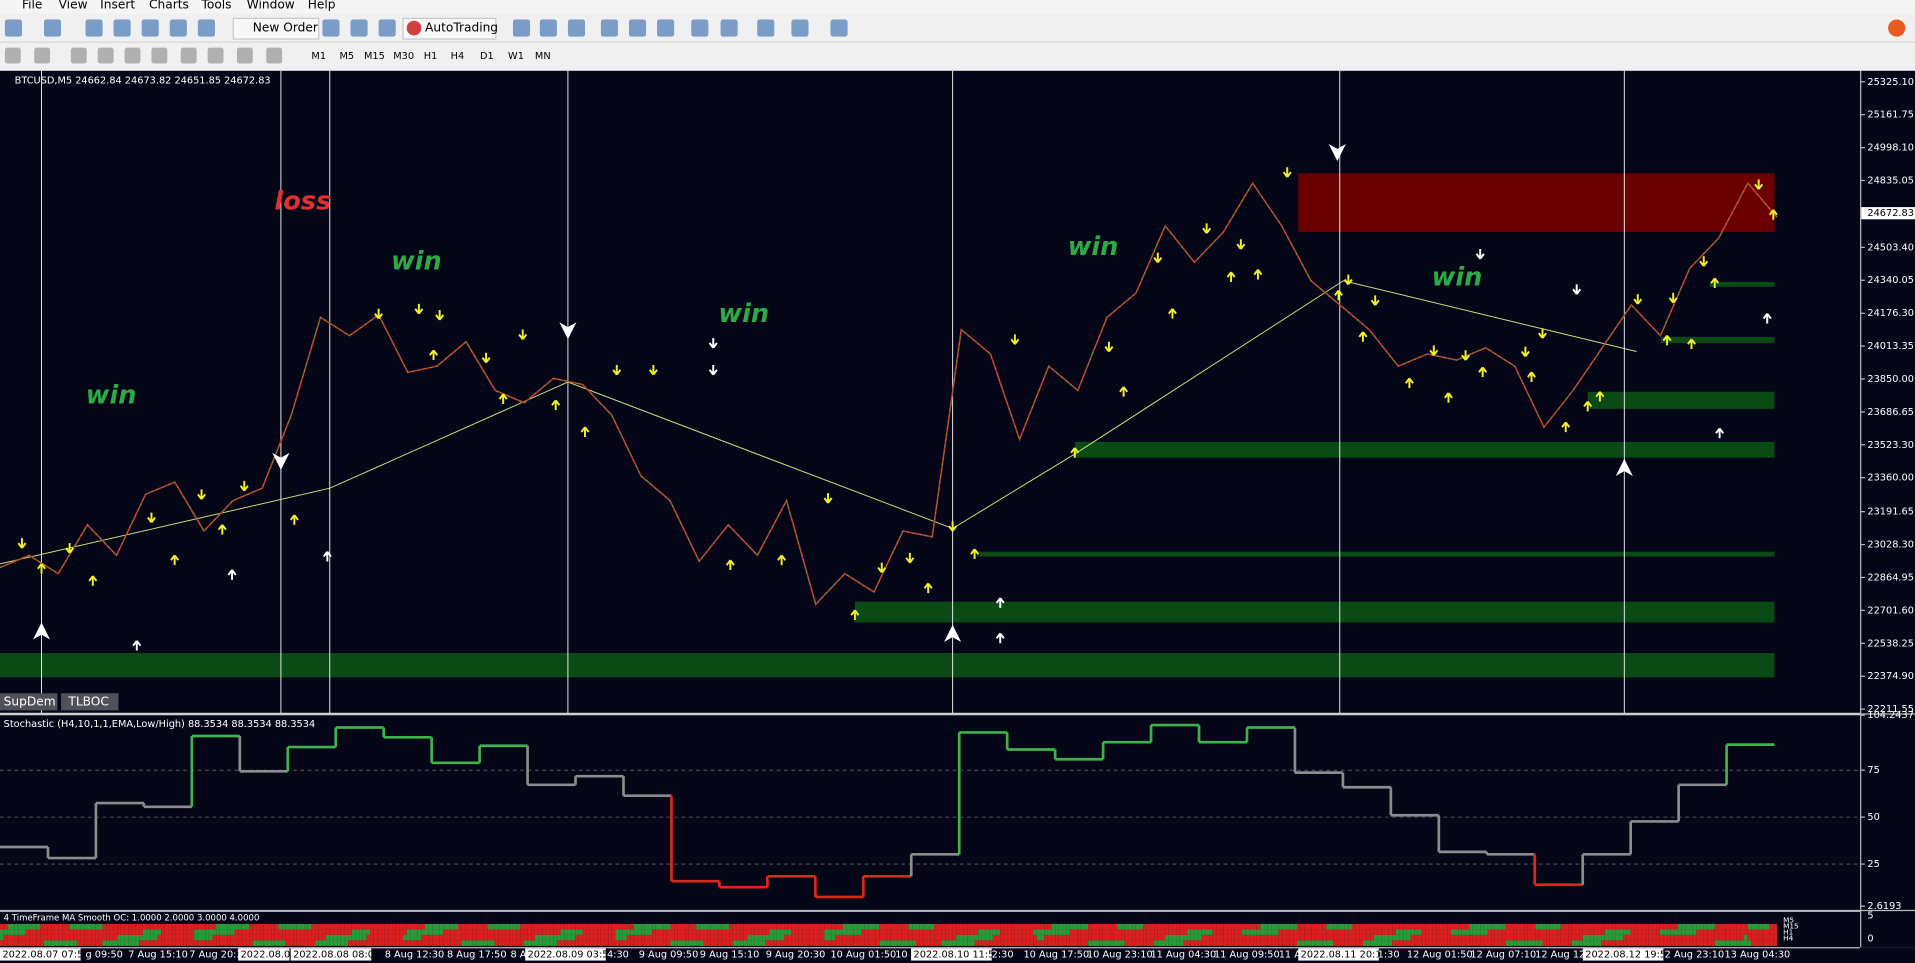 The image size is (1915, 963). Describe the element at coordinates (318, 56) in the screenshot. I see `period-button: M1` at that location.